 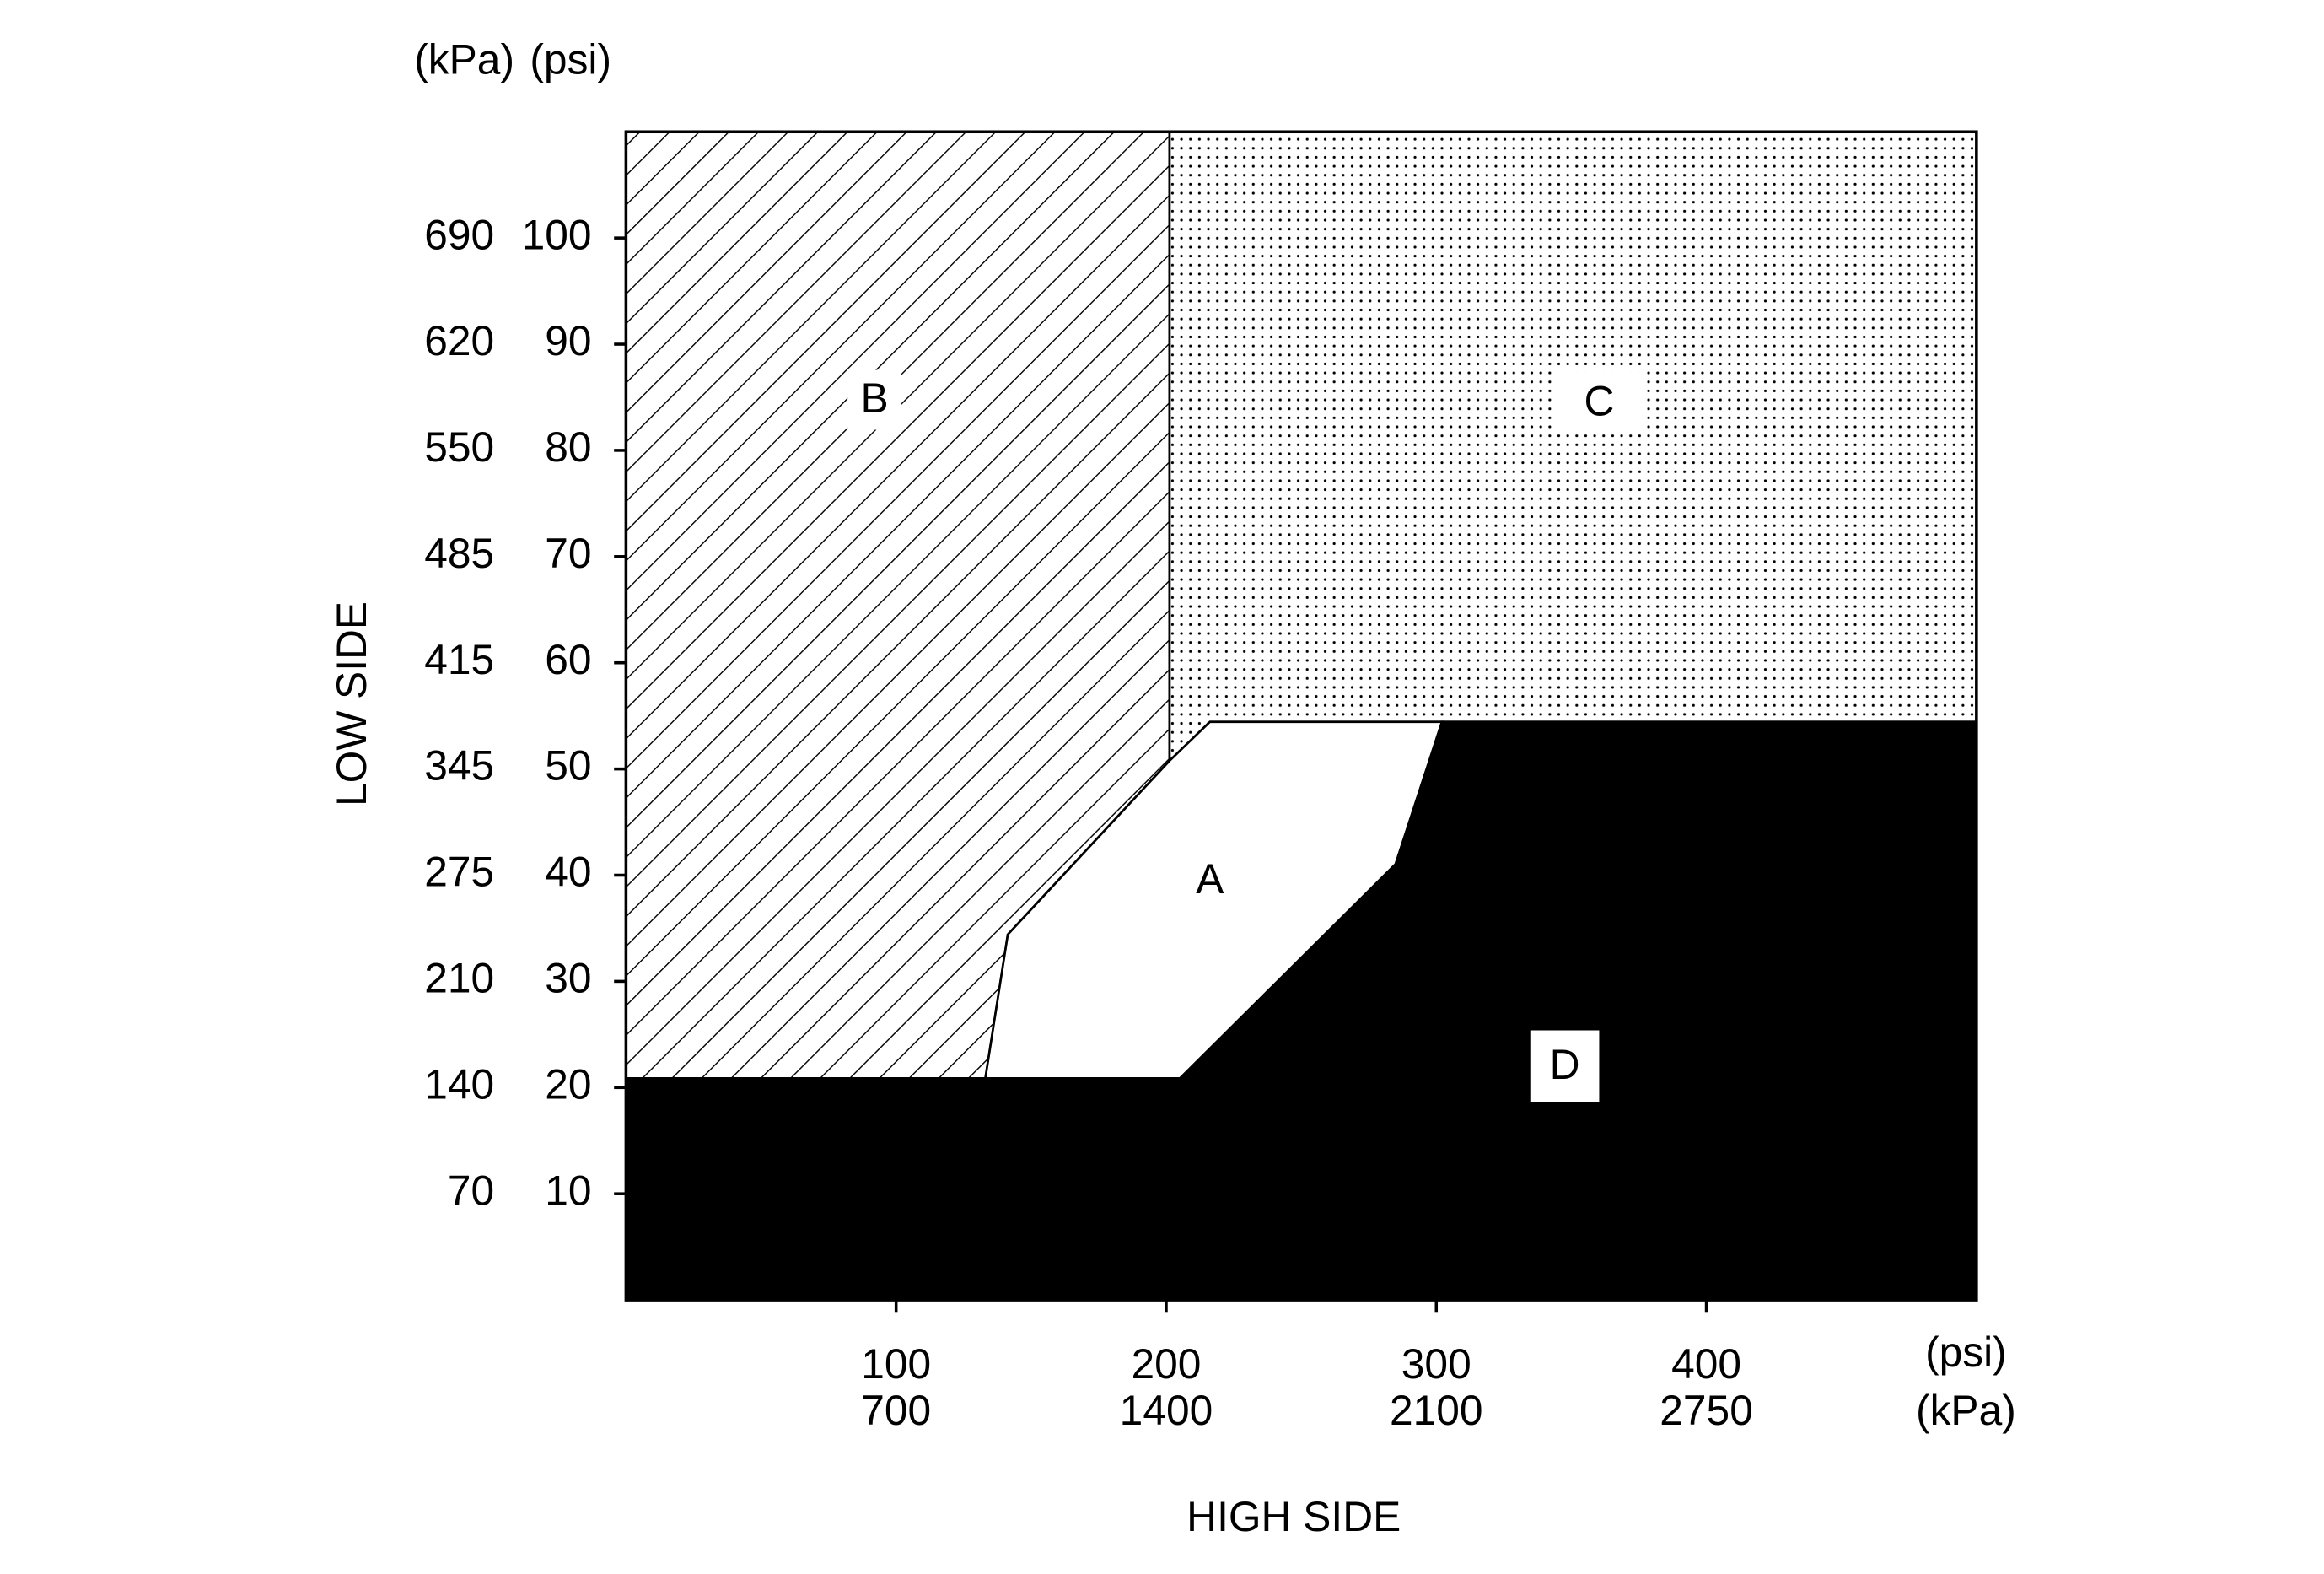 What do you see at coordinates (459, 766) in the screenshot?
I see `y-tick-label-kpa: 345` at bounding box center [459, 766].